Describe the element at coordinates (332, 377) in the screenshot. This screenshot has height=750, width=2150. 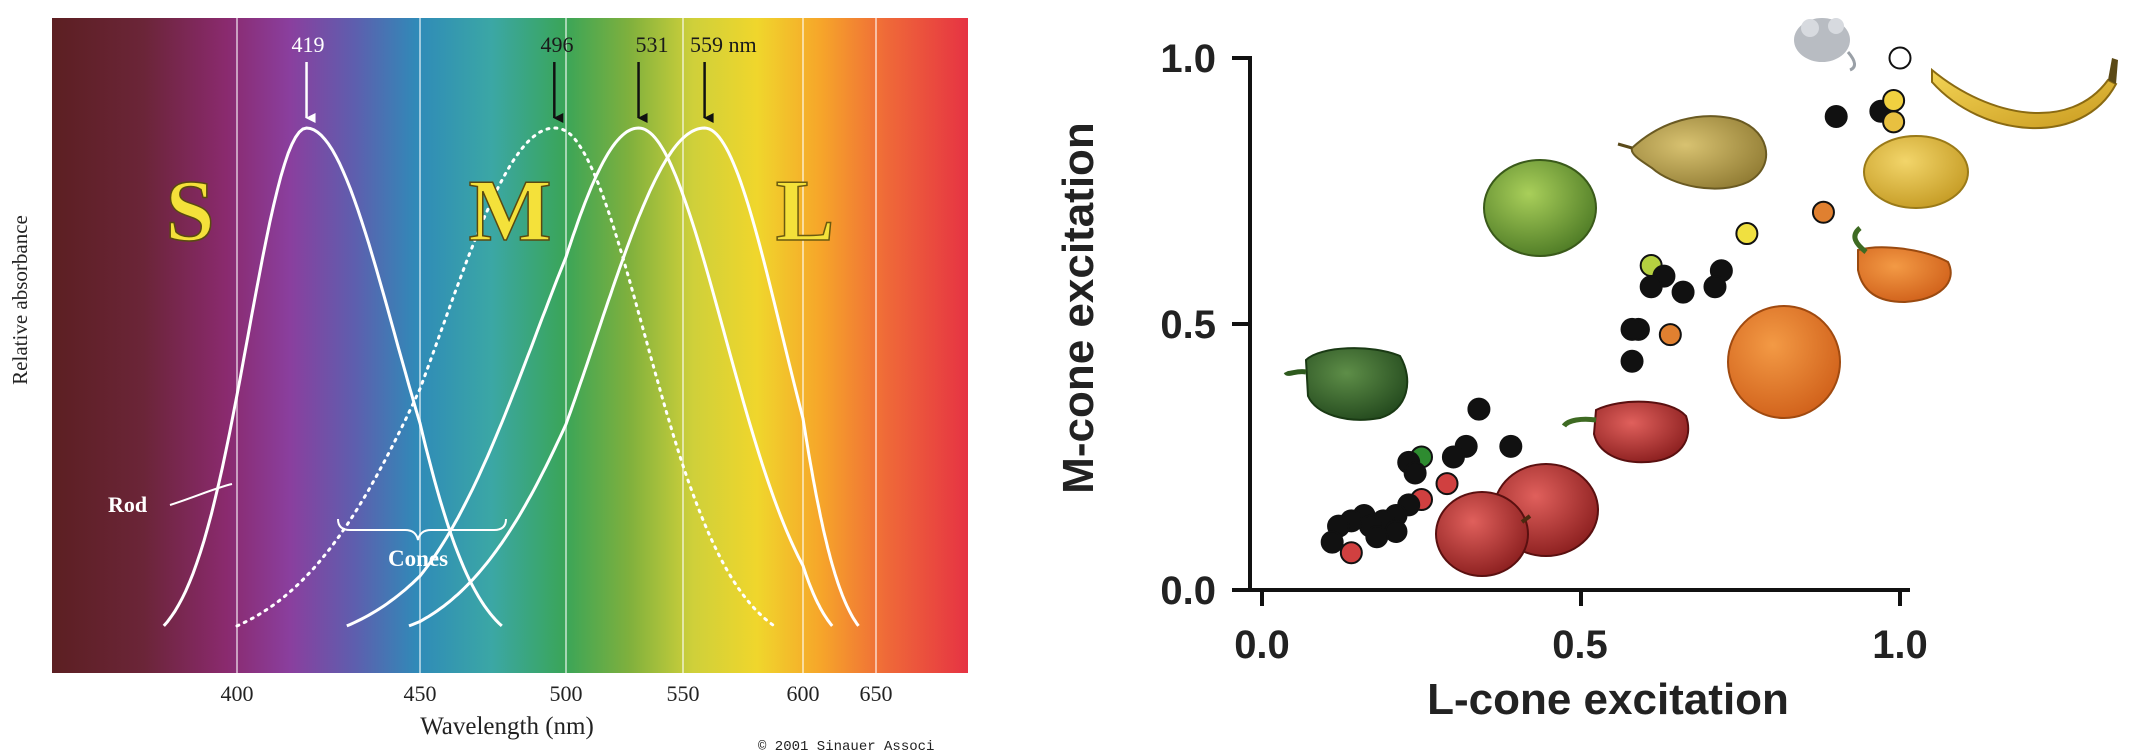
I see `curve-s` at that location.